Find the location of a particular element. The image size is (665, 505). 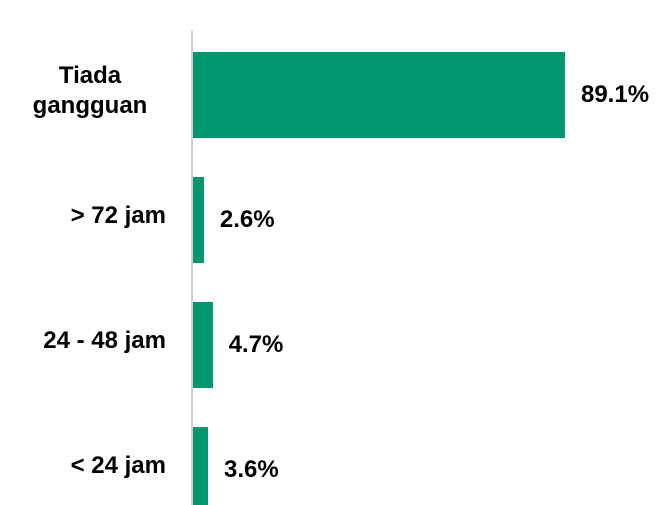

value-label: 3.6% is located at coordinates (251, 469).